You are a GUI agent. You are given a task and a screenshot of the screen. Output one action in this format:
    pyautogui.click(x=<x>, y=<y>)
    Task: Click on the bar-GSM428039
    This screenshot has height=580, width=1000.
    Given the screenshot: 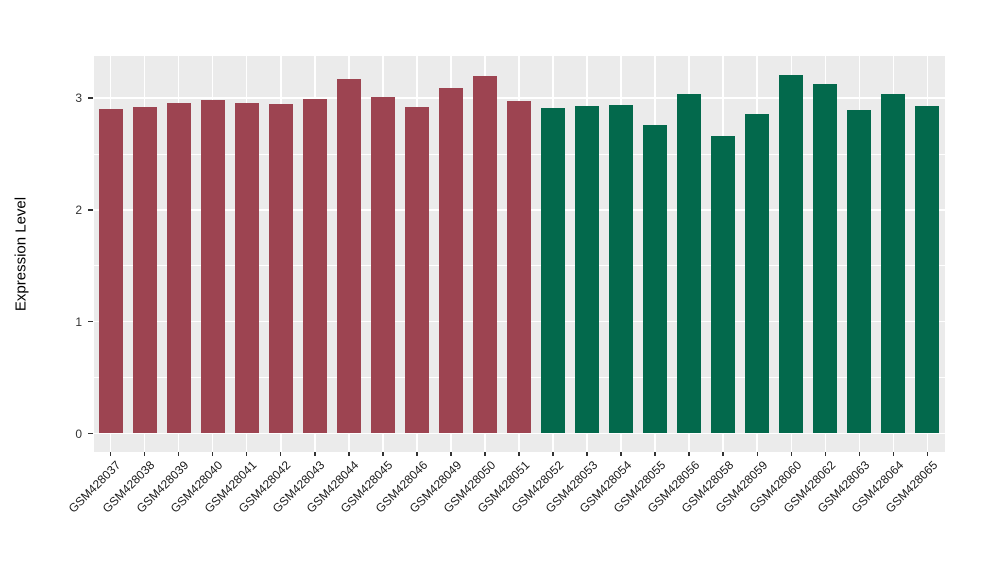 What is the action you would take?
    pyautogui.click(x=178, y=268)
    